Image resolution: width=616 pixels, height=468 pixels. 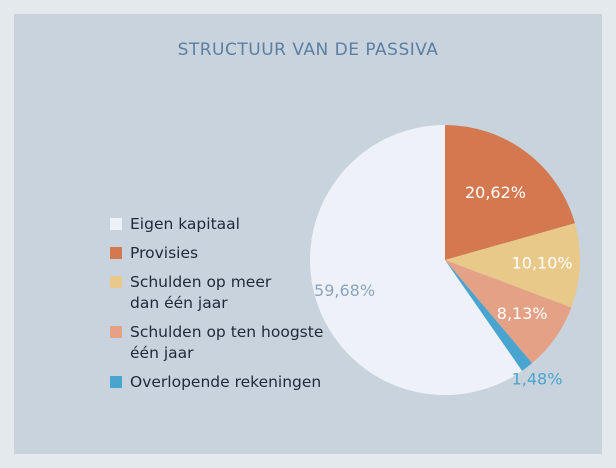 What do you see at coordinates (522, 313) in the screenshot?
I see `data-label: 8,13%` at bounding box center [522, 313].